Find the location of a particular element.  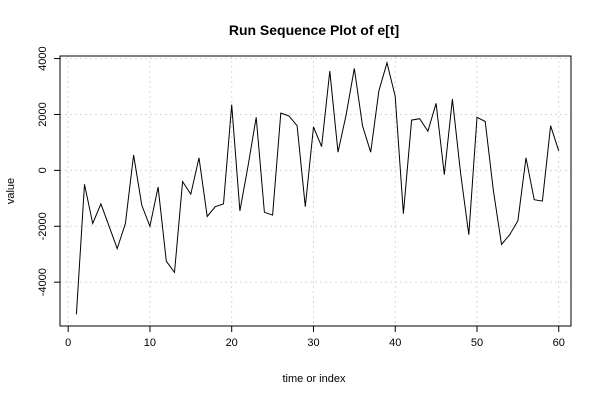

y-tick-label: -2000 is located at coordinates (43, 226).